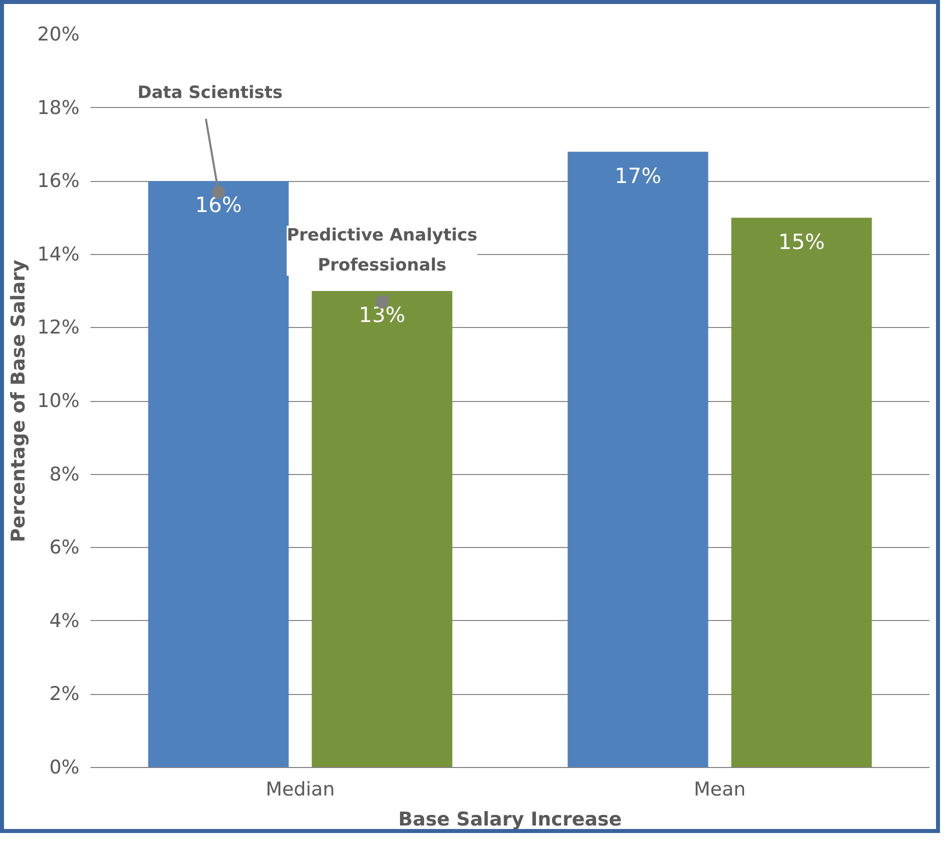 This screenshot has width=948, height=841. Describe the element at coordinates (58, 181) in the screenshot. I see `y-tick-label: 16%` at that location.